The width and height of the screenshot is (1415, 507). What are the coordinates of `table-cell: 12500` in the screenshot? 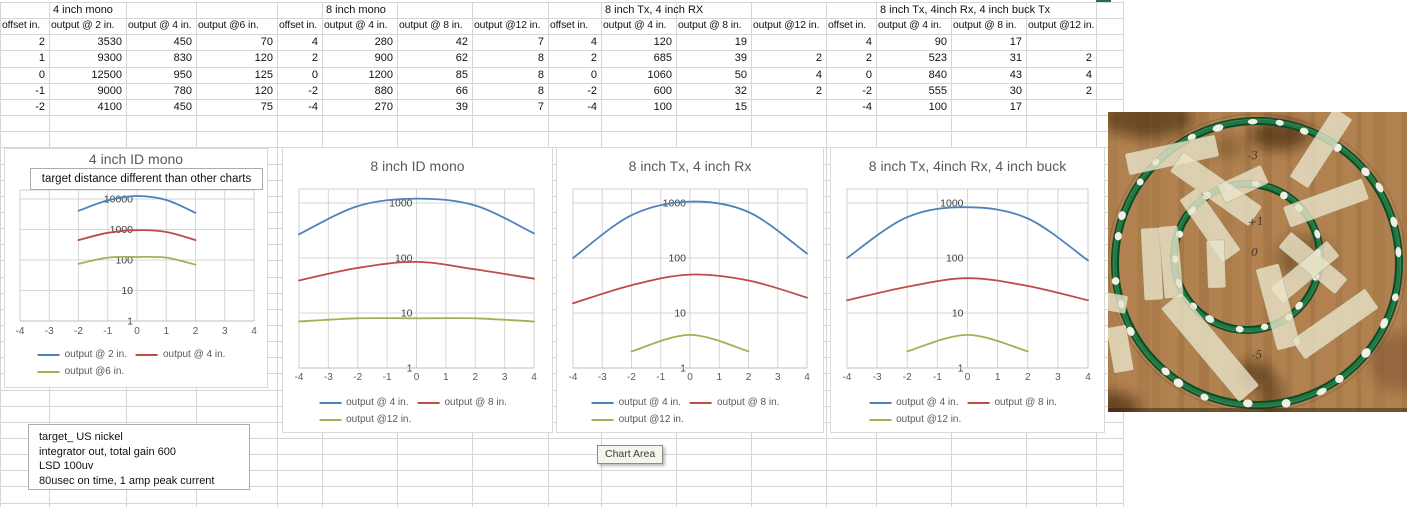 It's located at (106, 75).